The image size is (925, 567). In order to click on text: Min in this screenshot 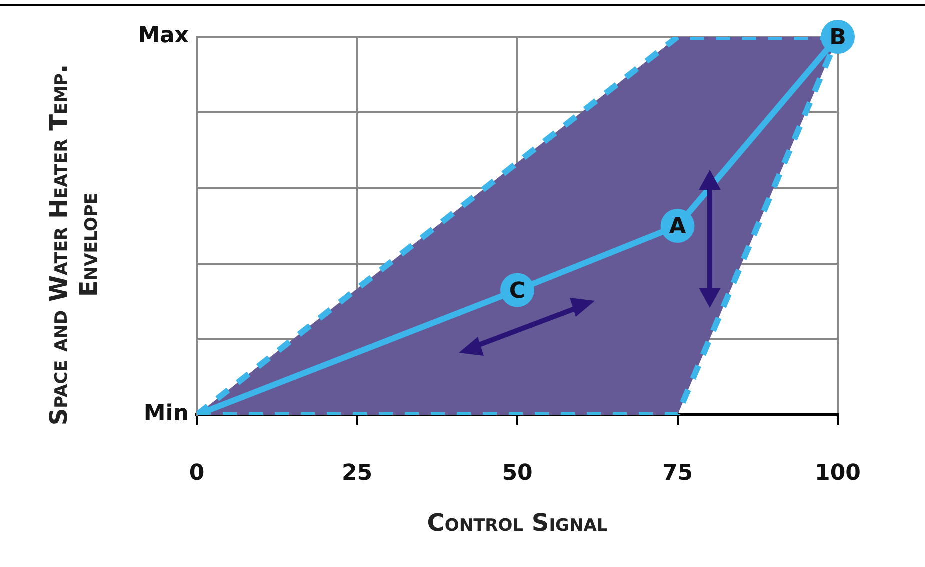, I will do `click(166, 414)`.